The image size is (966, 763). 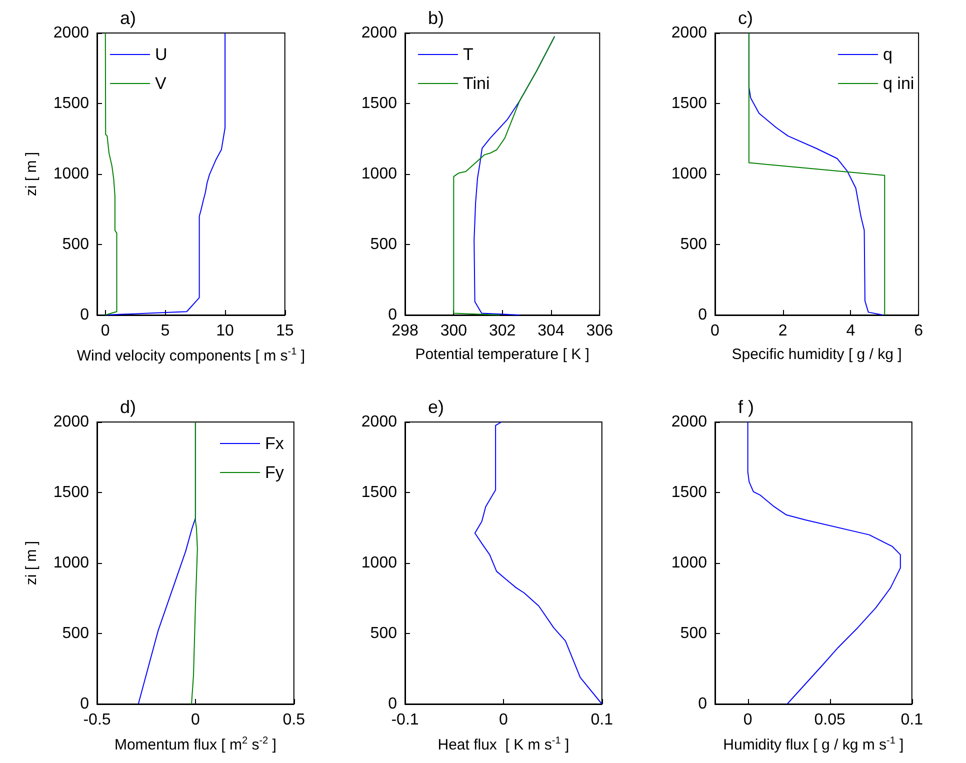 What do you see at coordinates (817, 354) in the screenshot?
I see `x-axis-title: Specific humidity [ g / kg ]` at bounding box center [817, 354].